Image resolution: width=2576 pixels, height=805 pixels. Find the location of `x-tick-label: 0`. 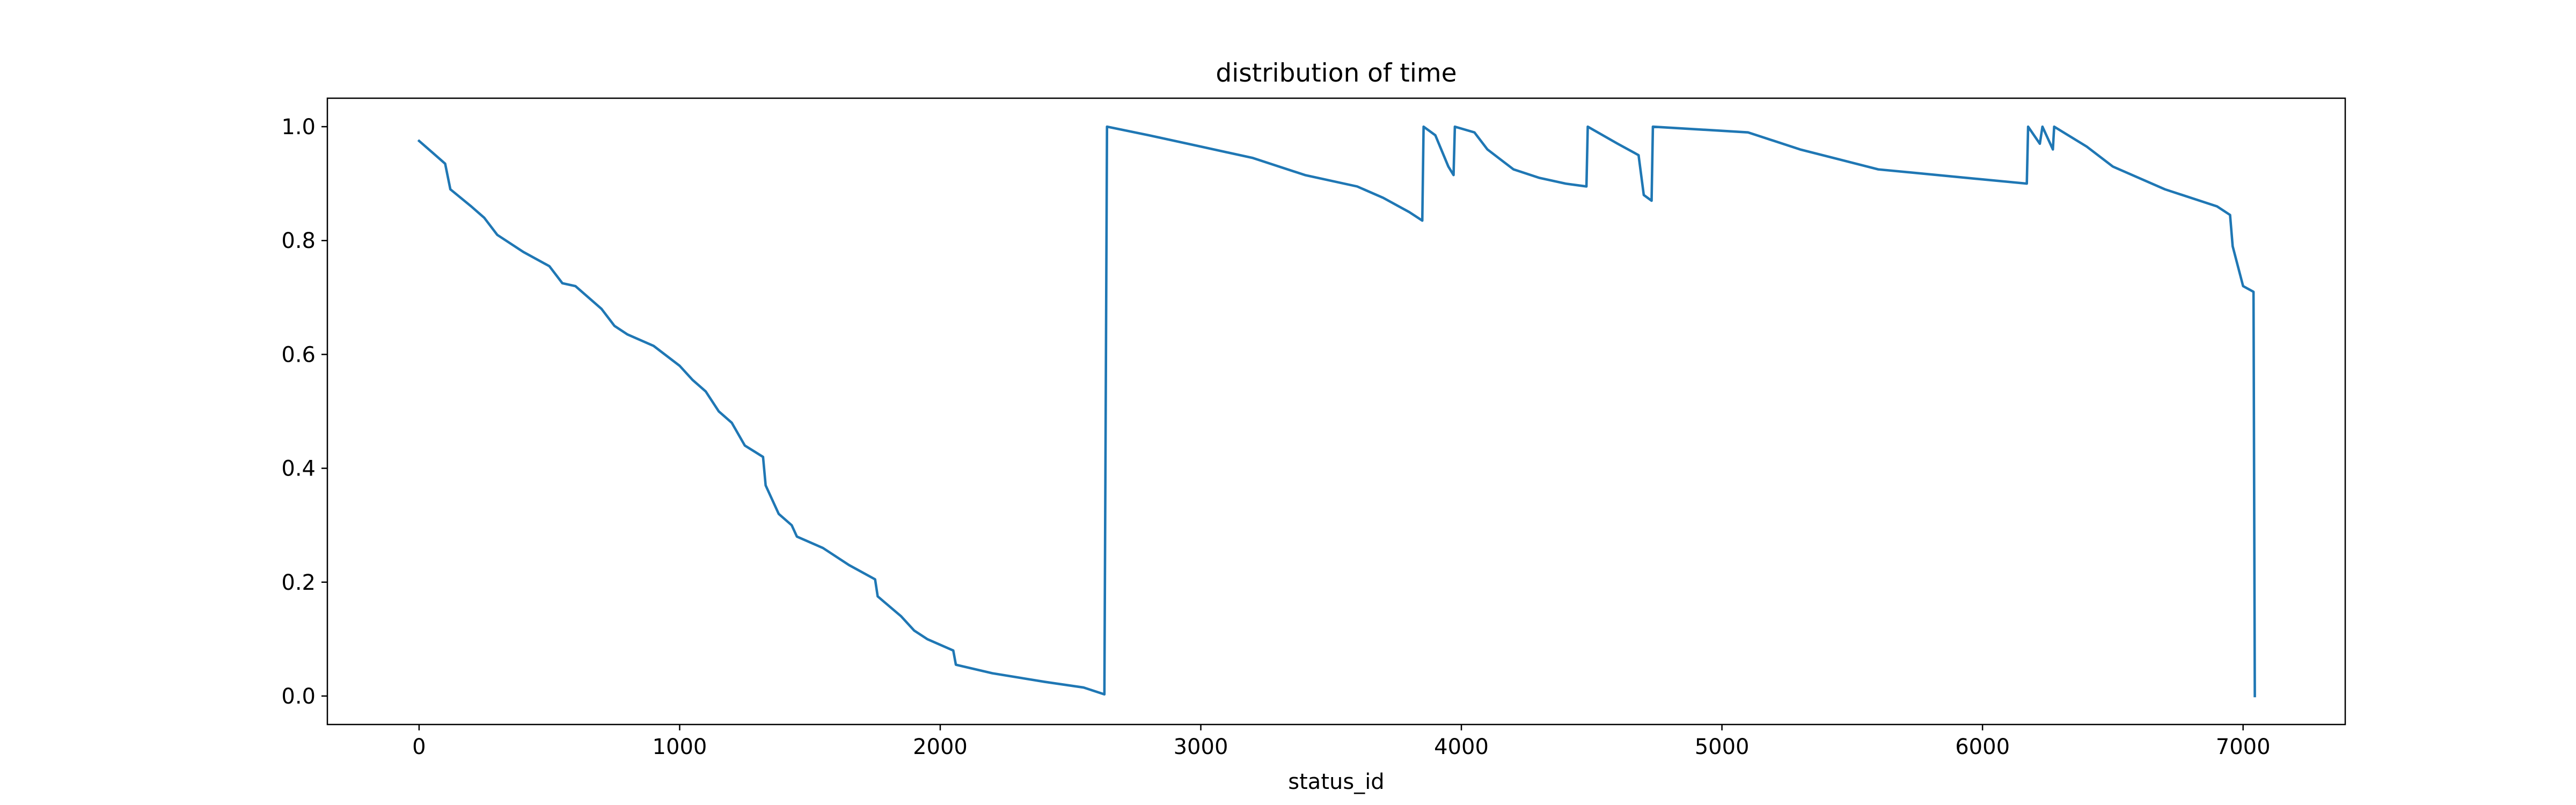

x-tick-label: 0 is located at coordinates (419, 747).